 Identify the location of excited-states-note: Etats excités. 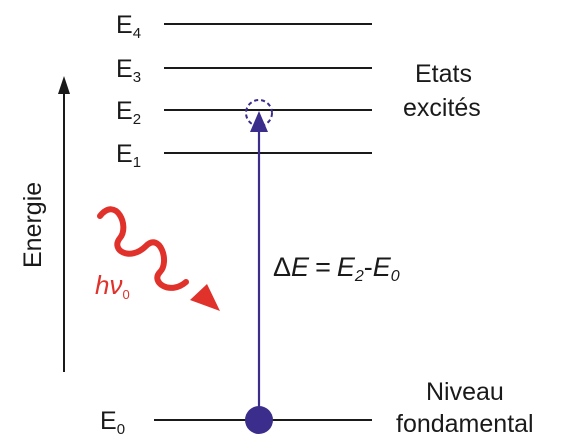
(442, 91).